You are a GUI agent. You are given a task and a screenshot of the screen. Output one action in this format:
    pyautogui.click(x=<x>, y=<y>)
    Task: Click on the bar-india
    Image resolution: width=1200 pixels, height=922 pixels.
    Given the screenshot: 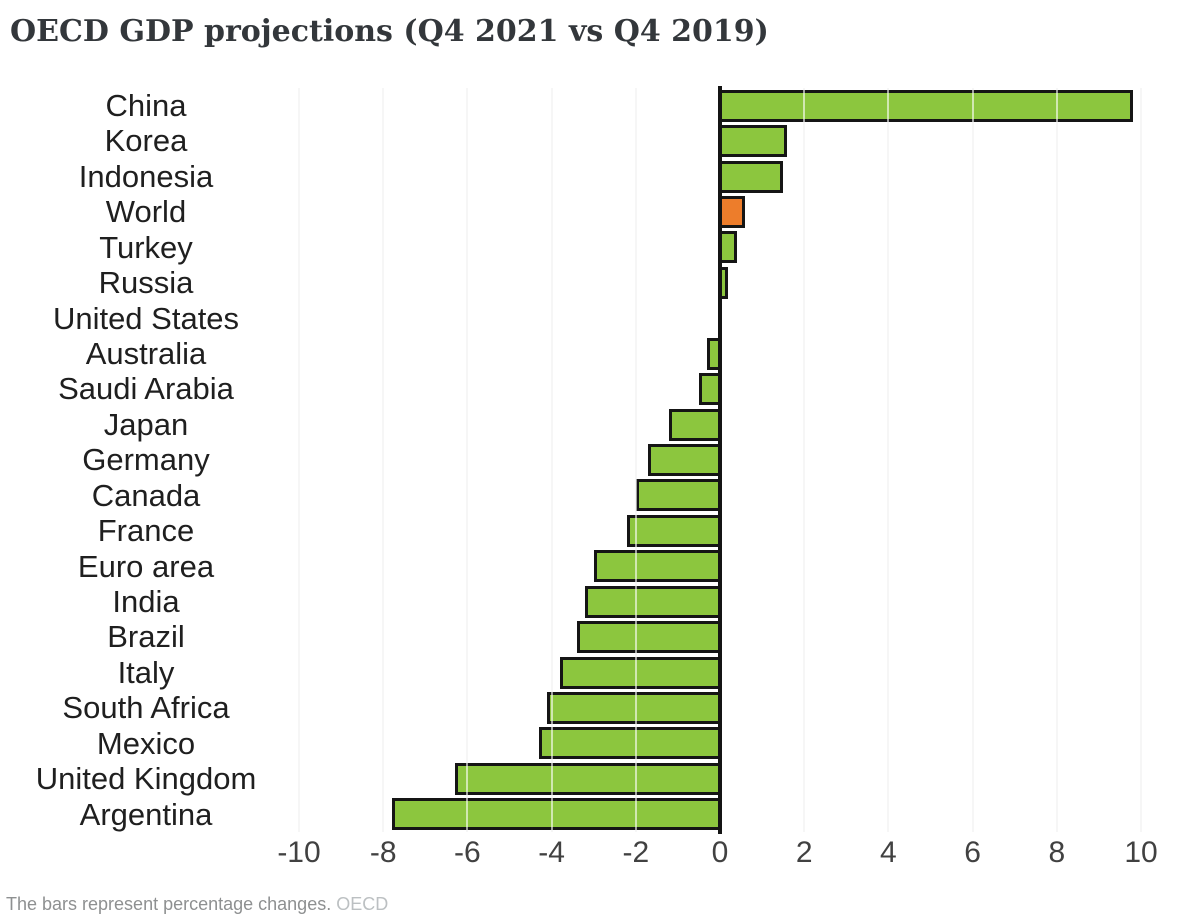 What is the action you would take?
    pyautogui.click(x=653, y=601)
    